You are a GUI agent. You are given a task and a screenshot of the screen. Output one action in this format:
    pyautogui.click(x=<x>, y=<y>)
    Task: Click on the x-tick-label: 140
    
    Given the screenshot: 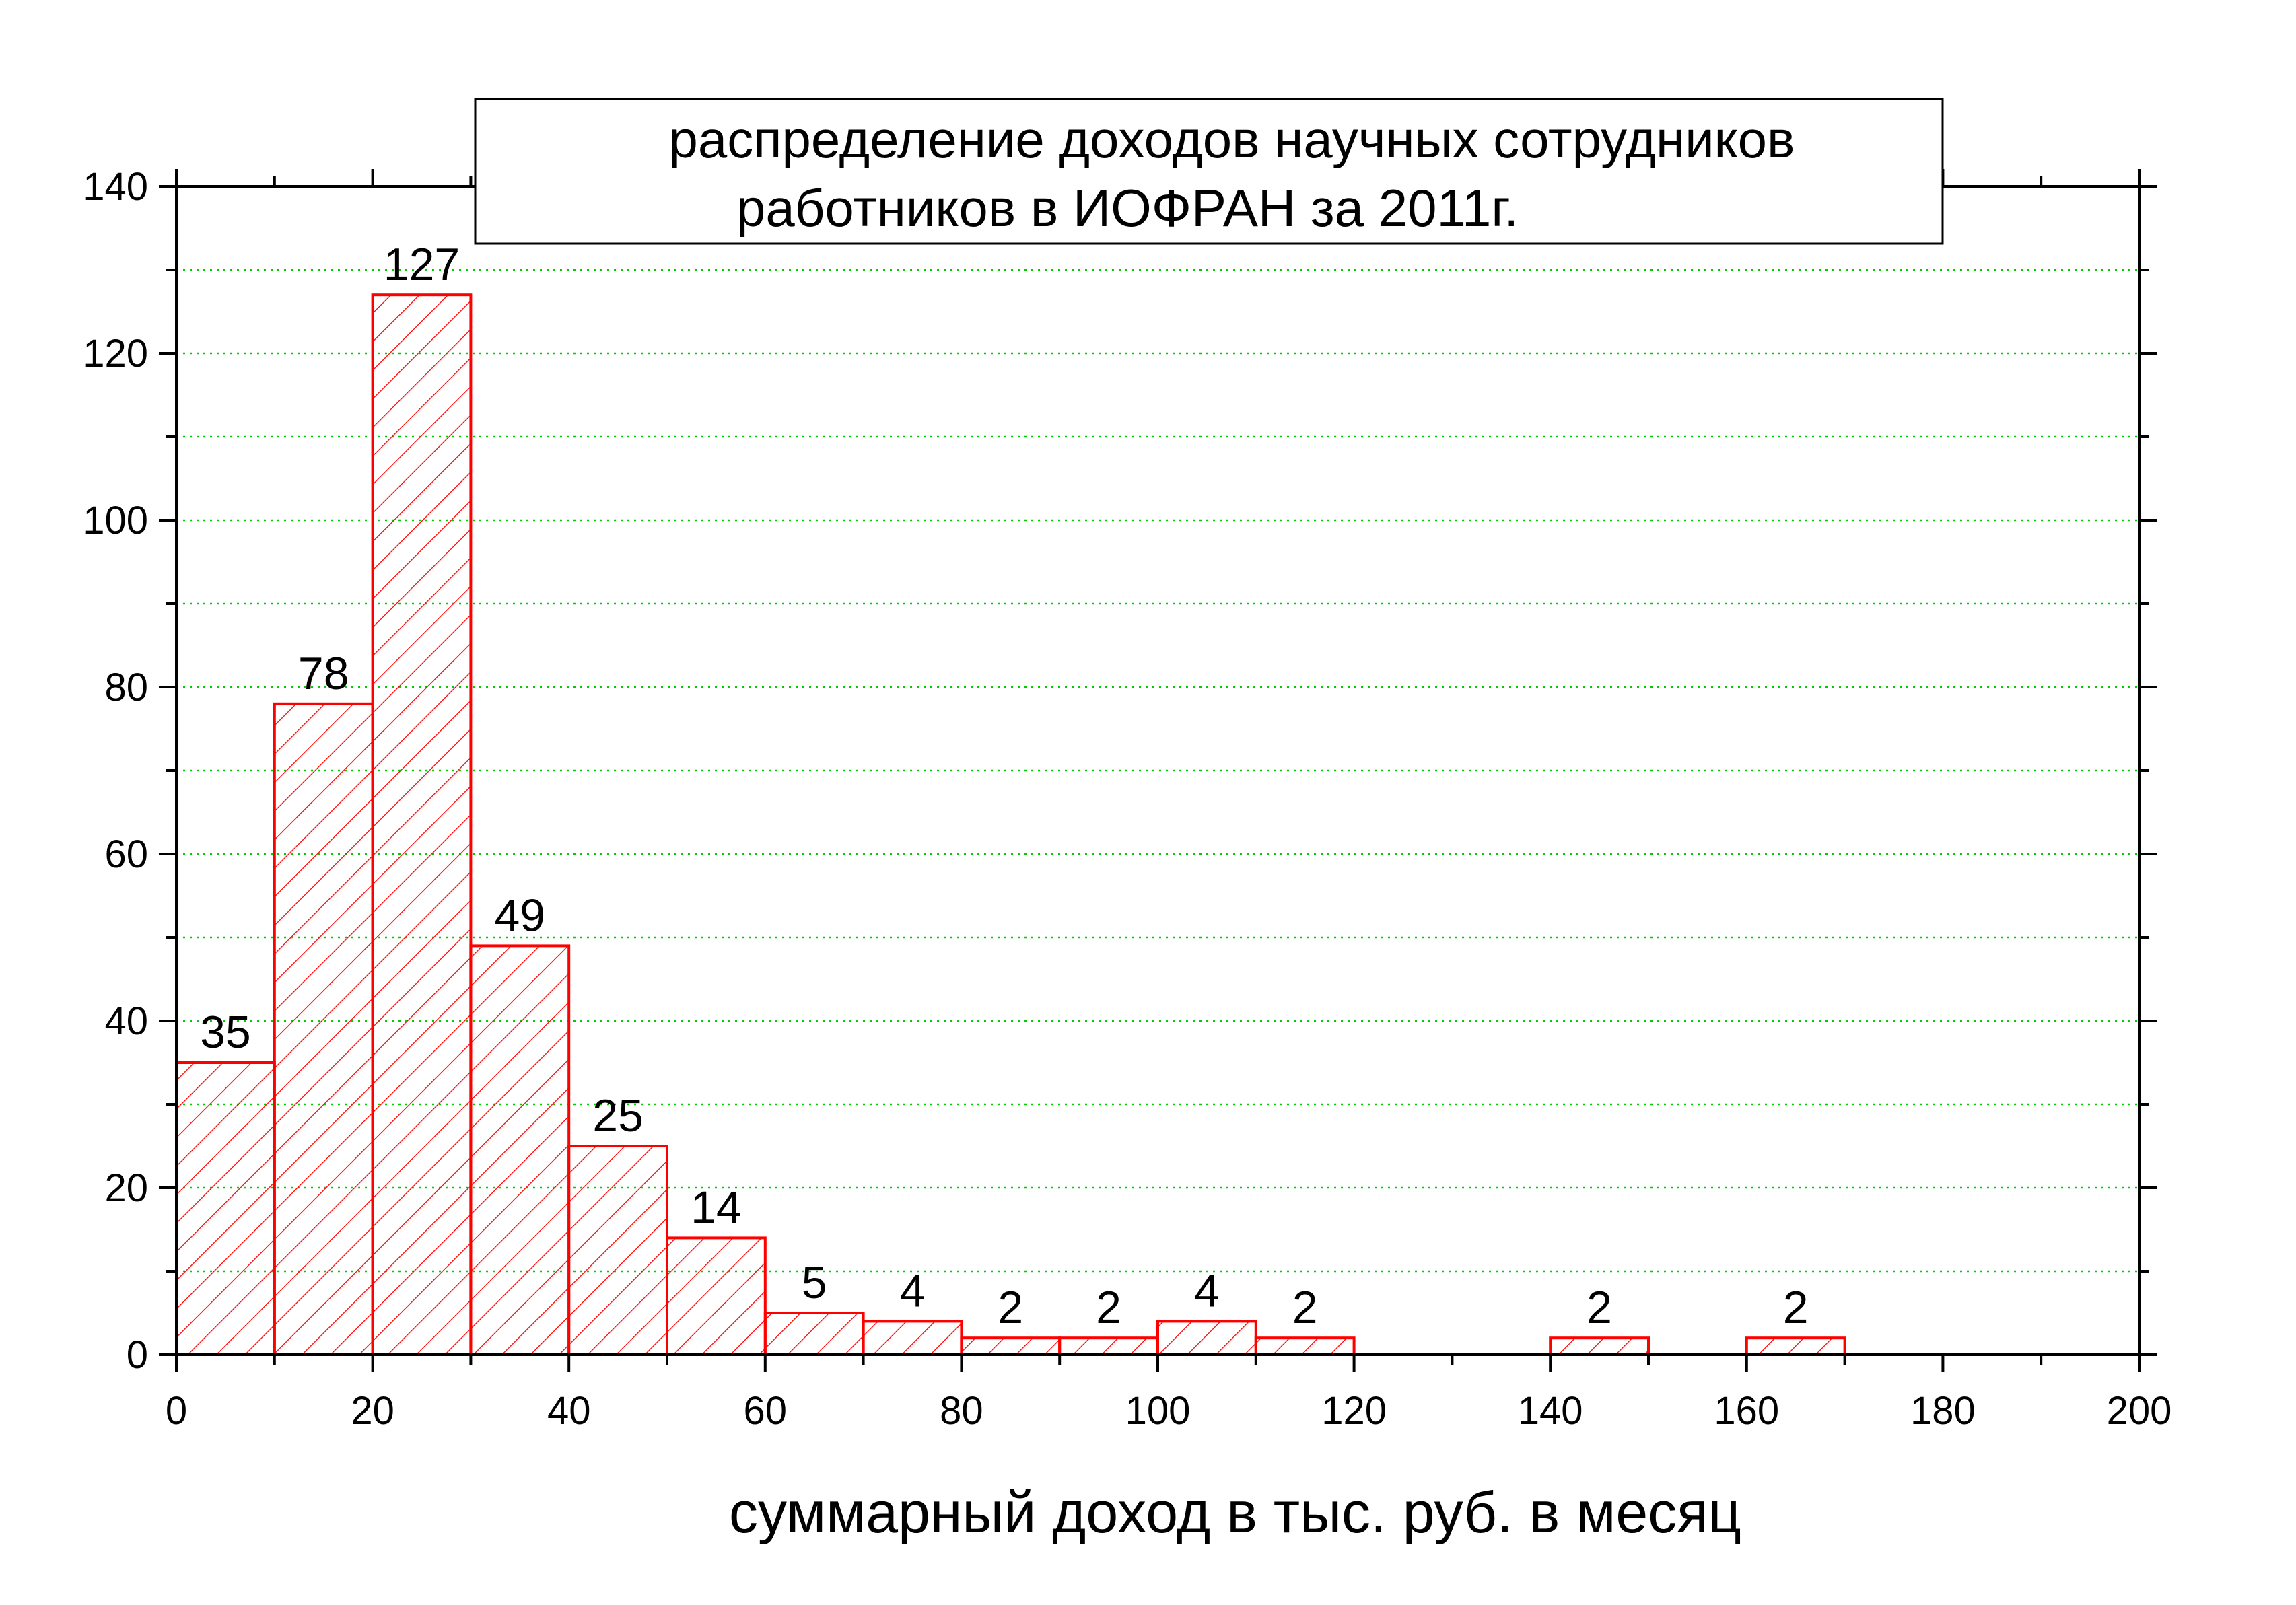 What is the action you would take?
    pyautogui.click(x=1550, y=1411)
    